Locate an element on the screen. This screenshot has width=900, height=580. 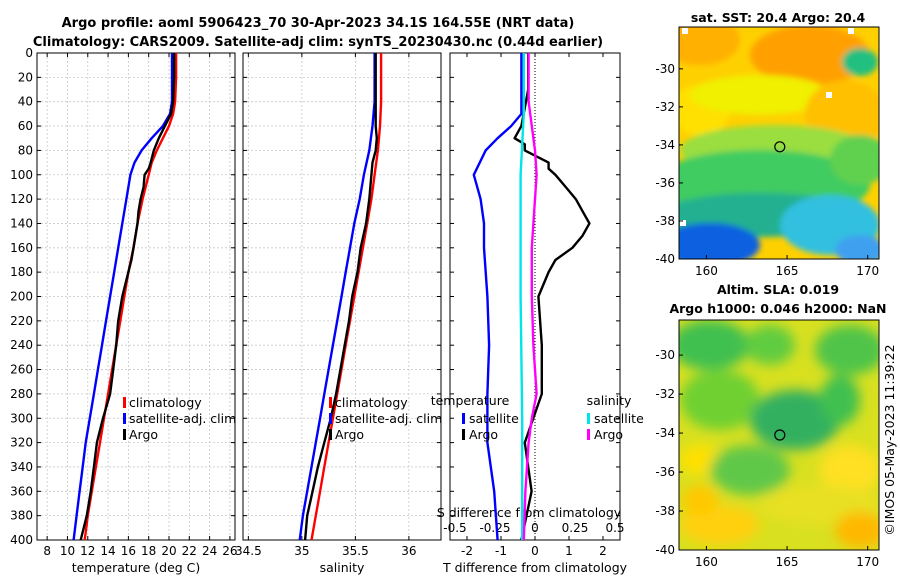
s-difference-tick-label: 0.5 is located at coordinates (614, 528).